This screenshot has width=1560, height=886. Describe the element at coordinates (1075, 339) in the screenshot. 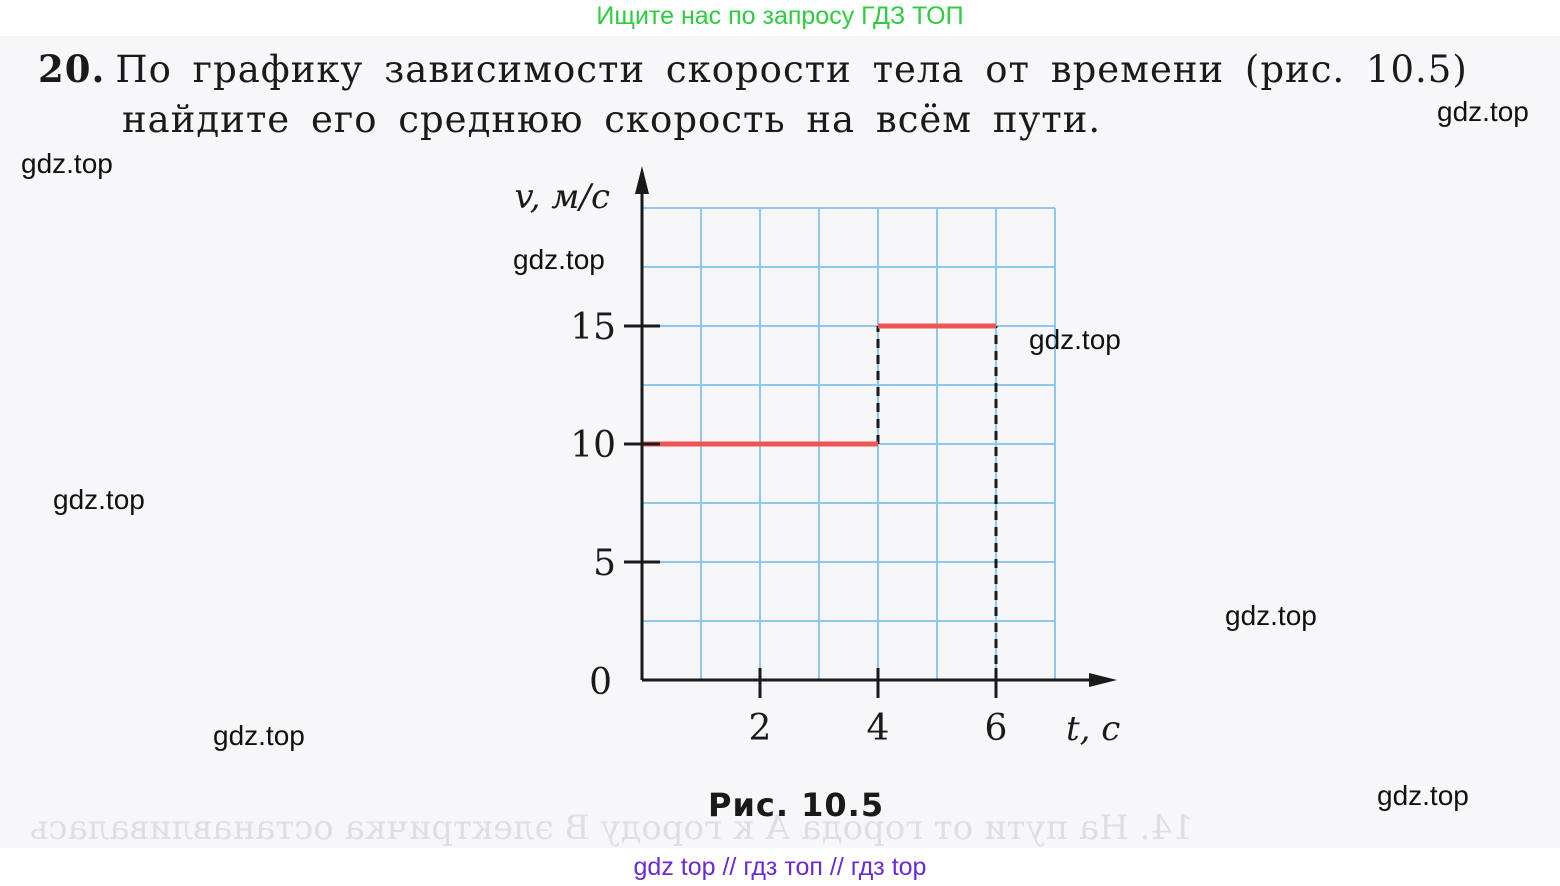

I see `watermark-4: gdz.top` at that location.